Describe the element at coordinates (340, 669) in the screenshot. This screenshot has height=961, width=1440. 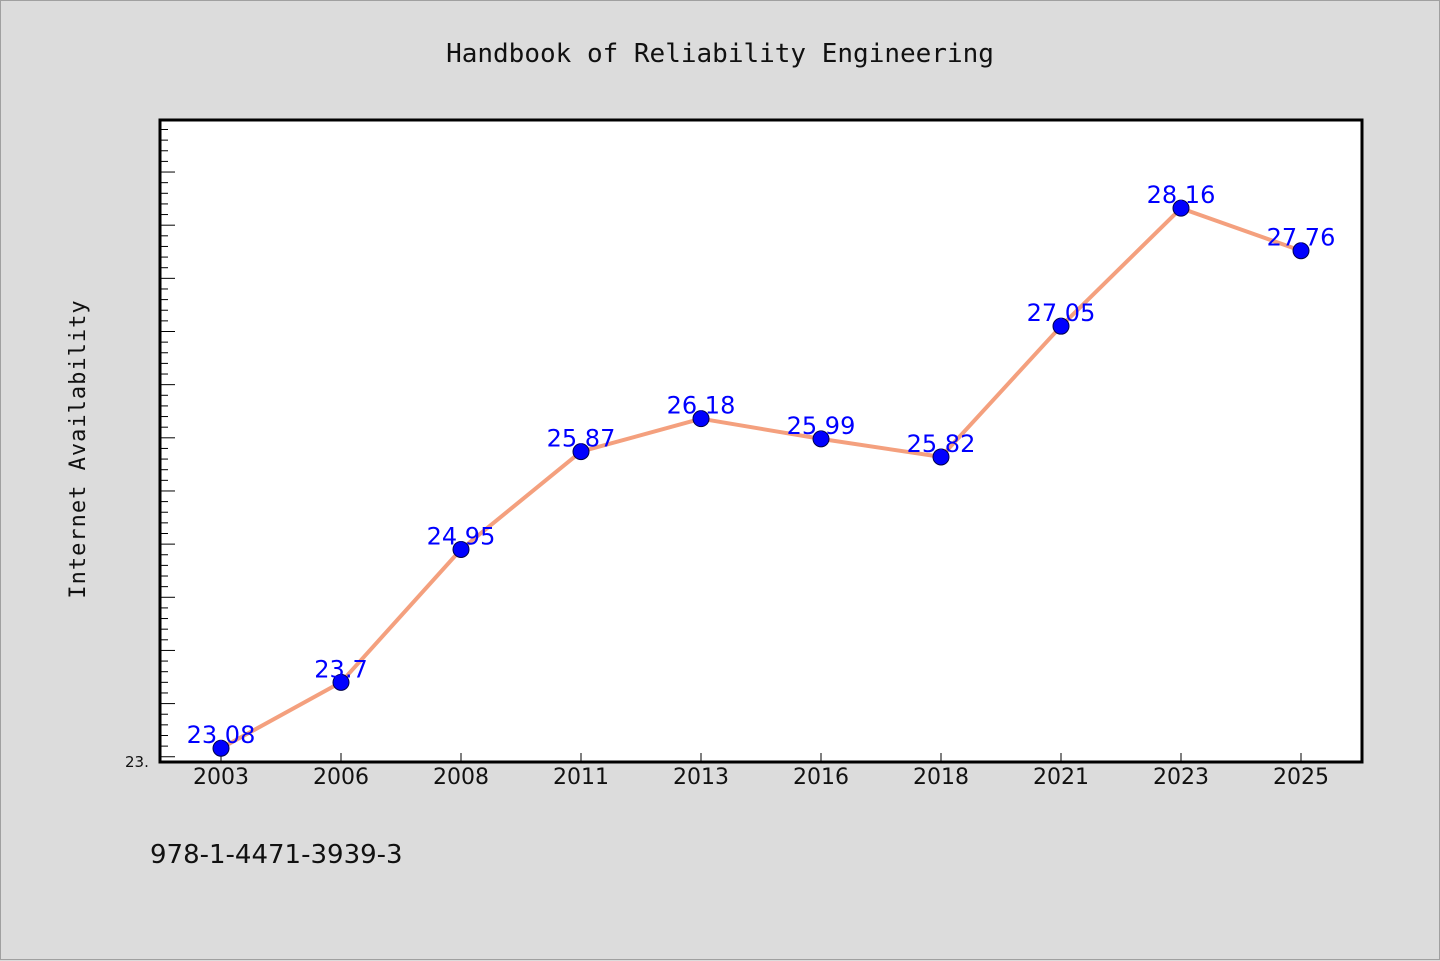
I see `data-label: 23.7` at that location.